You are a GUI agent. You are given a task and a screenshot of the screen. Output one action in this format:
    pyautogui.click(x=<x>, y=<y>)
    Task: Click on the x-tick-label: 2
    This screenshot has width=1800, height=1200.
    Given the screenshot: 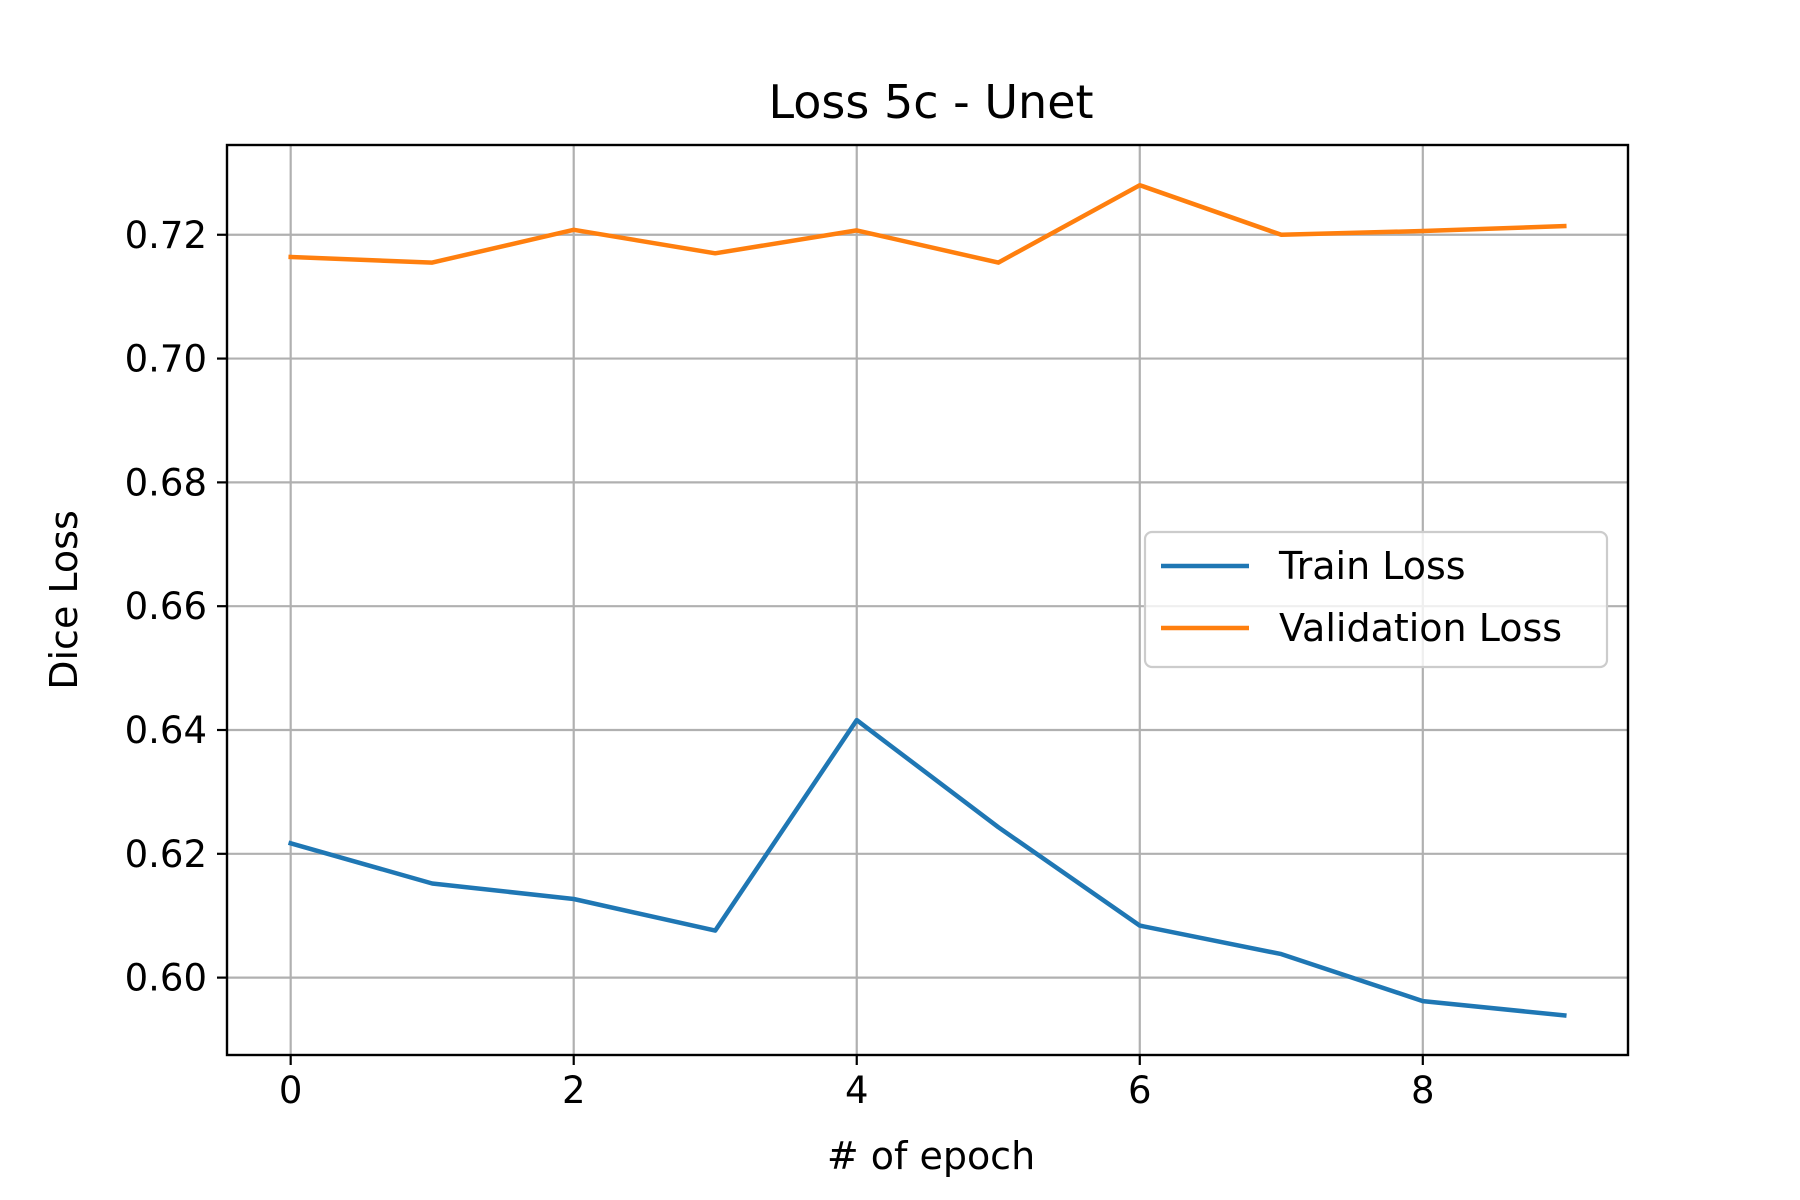 What is the action you would take?
    pyautogui.click(x=574, y=1090)
    